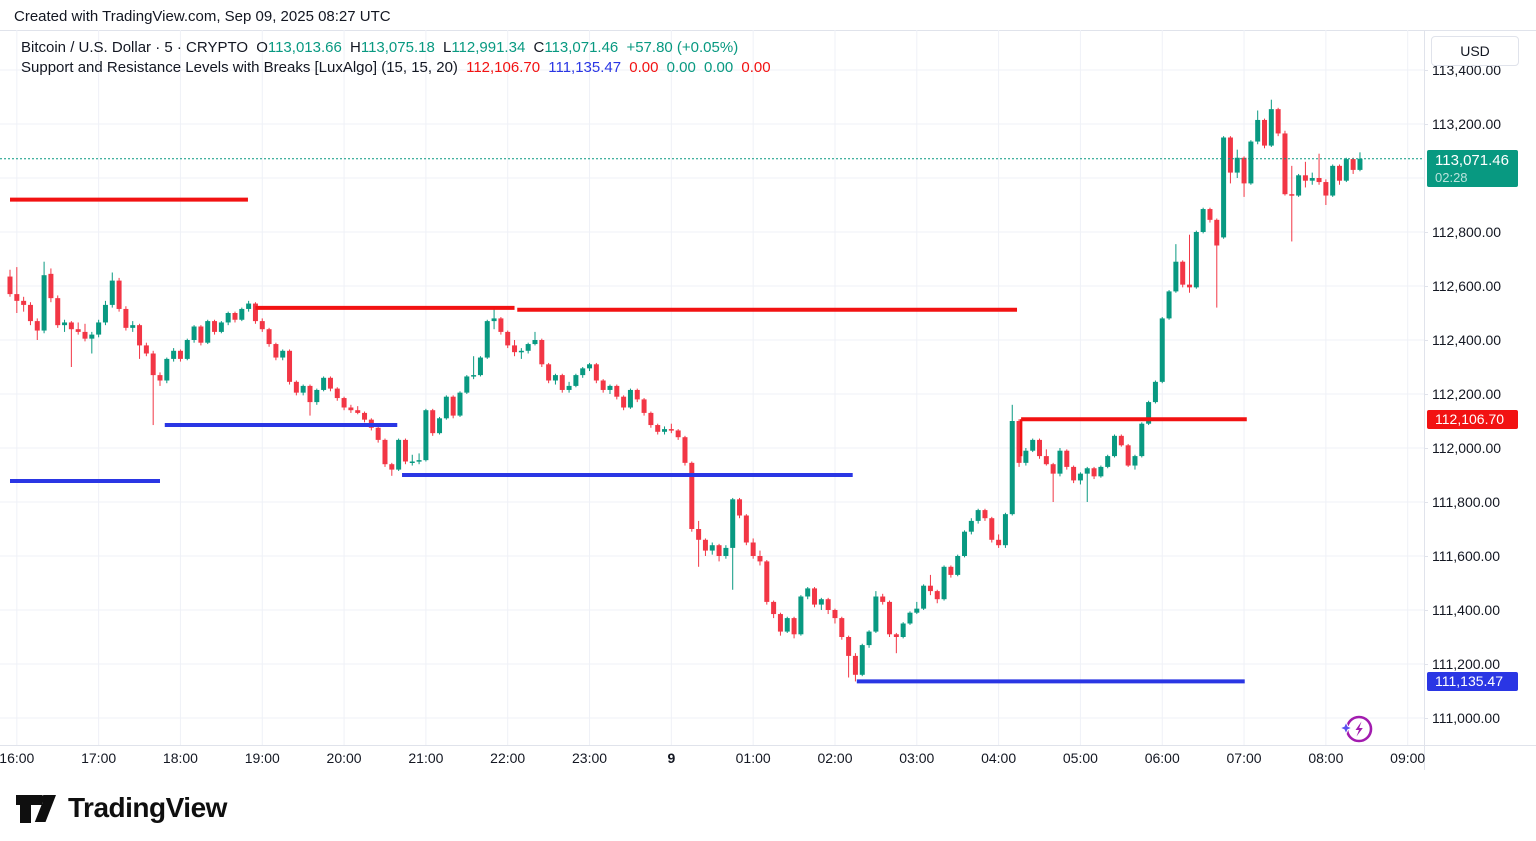  What do you see at coordinates (488, 47) in the screenshot?
I see `ohlc-low-value: 112,991.34` at bounding box center [488, 47].